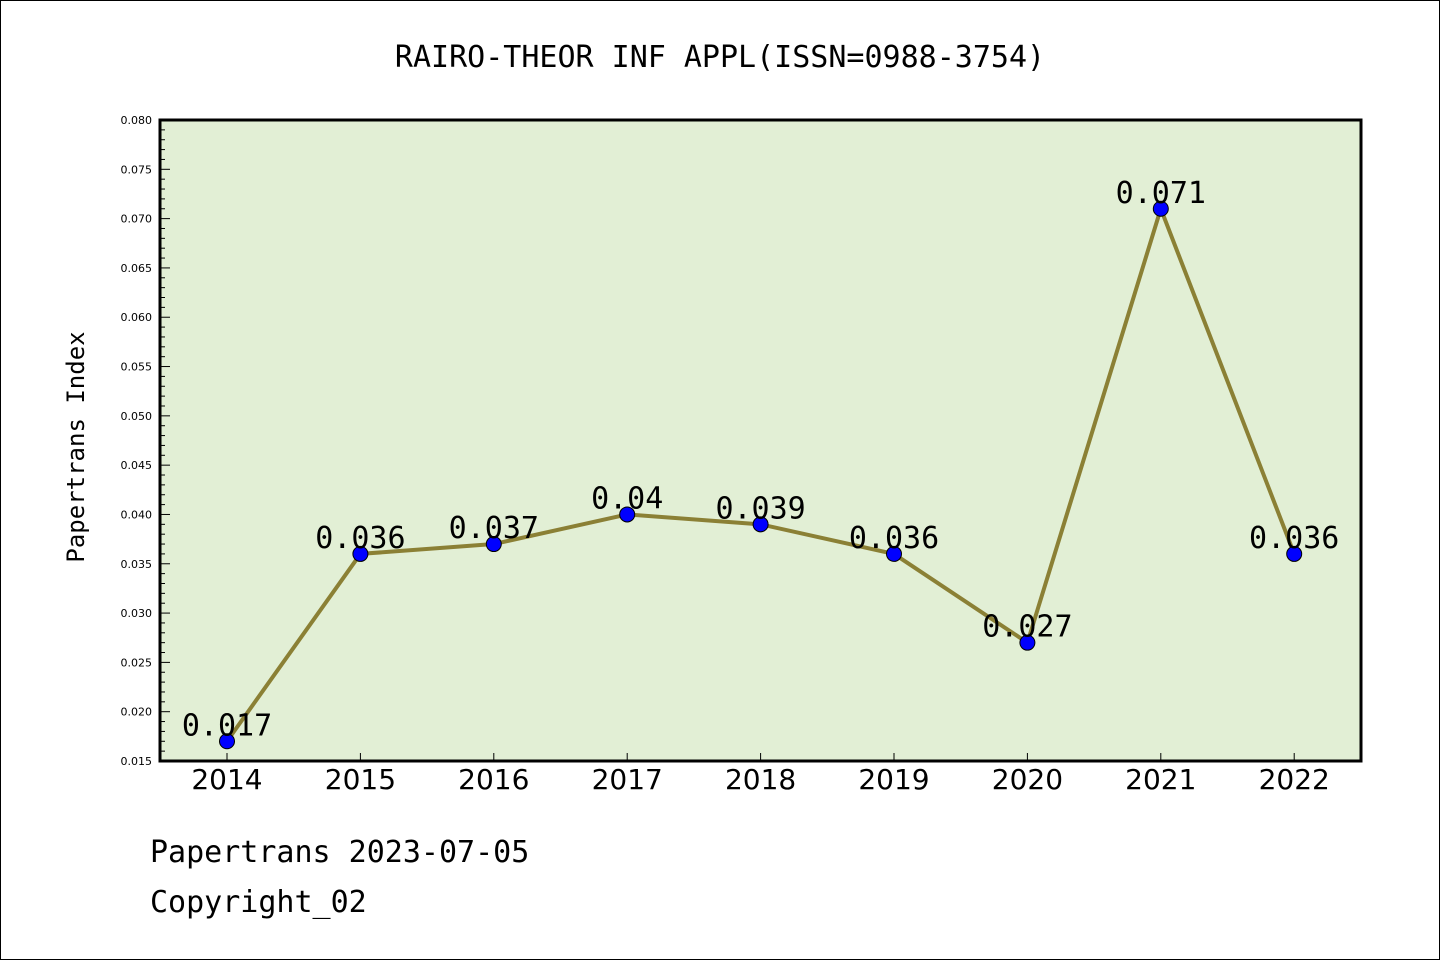 The width and height of the screenshot is (1440, 960). What do you see at coordinates (137, 564) in the screenshot?
I see `y-tick-label: 0.035` at bounding box center [137, 564].